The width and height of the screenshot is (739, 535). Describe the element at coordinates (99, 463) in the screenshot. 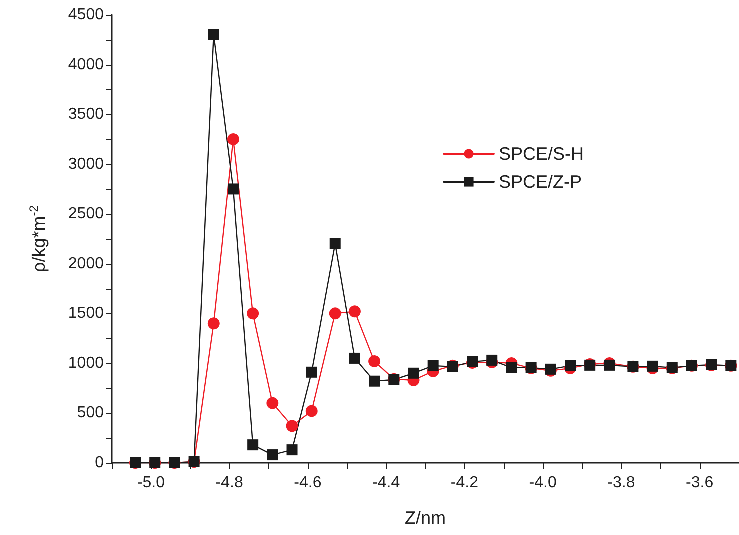

I see `y-tick-label: 0` at that location.